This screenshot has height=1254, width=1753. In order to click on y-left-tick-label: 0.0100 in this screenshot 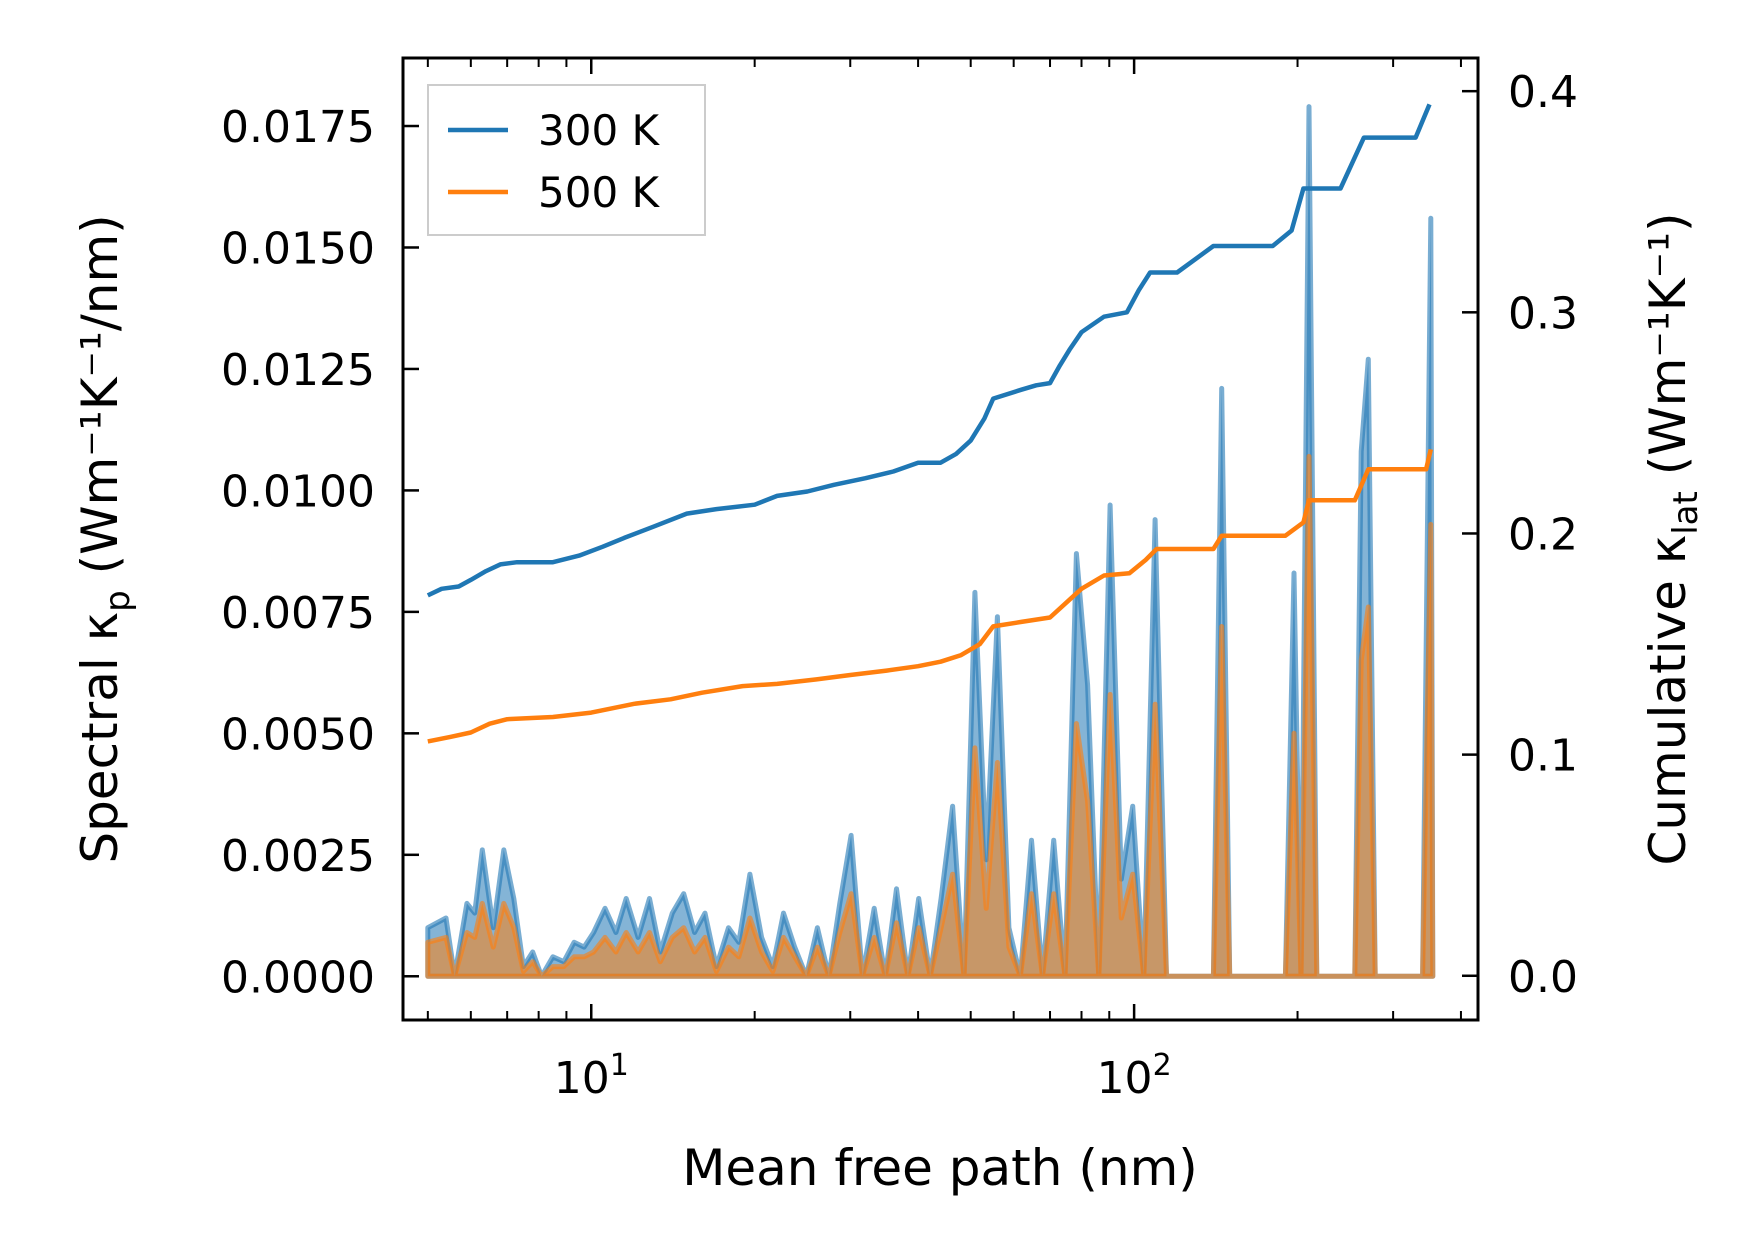, I will do `click(298, 491)`.